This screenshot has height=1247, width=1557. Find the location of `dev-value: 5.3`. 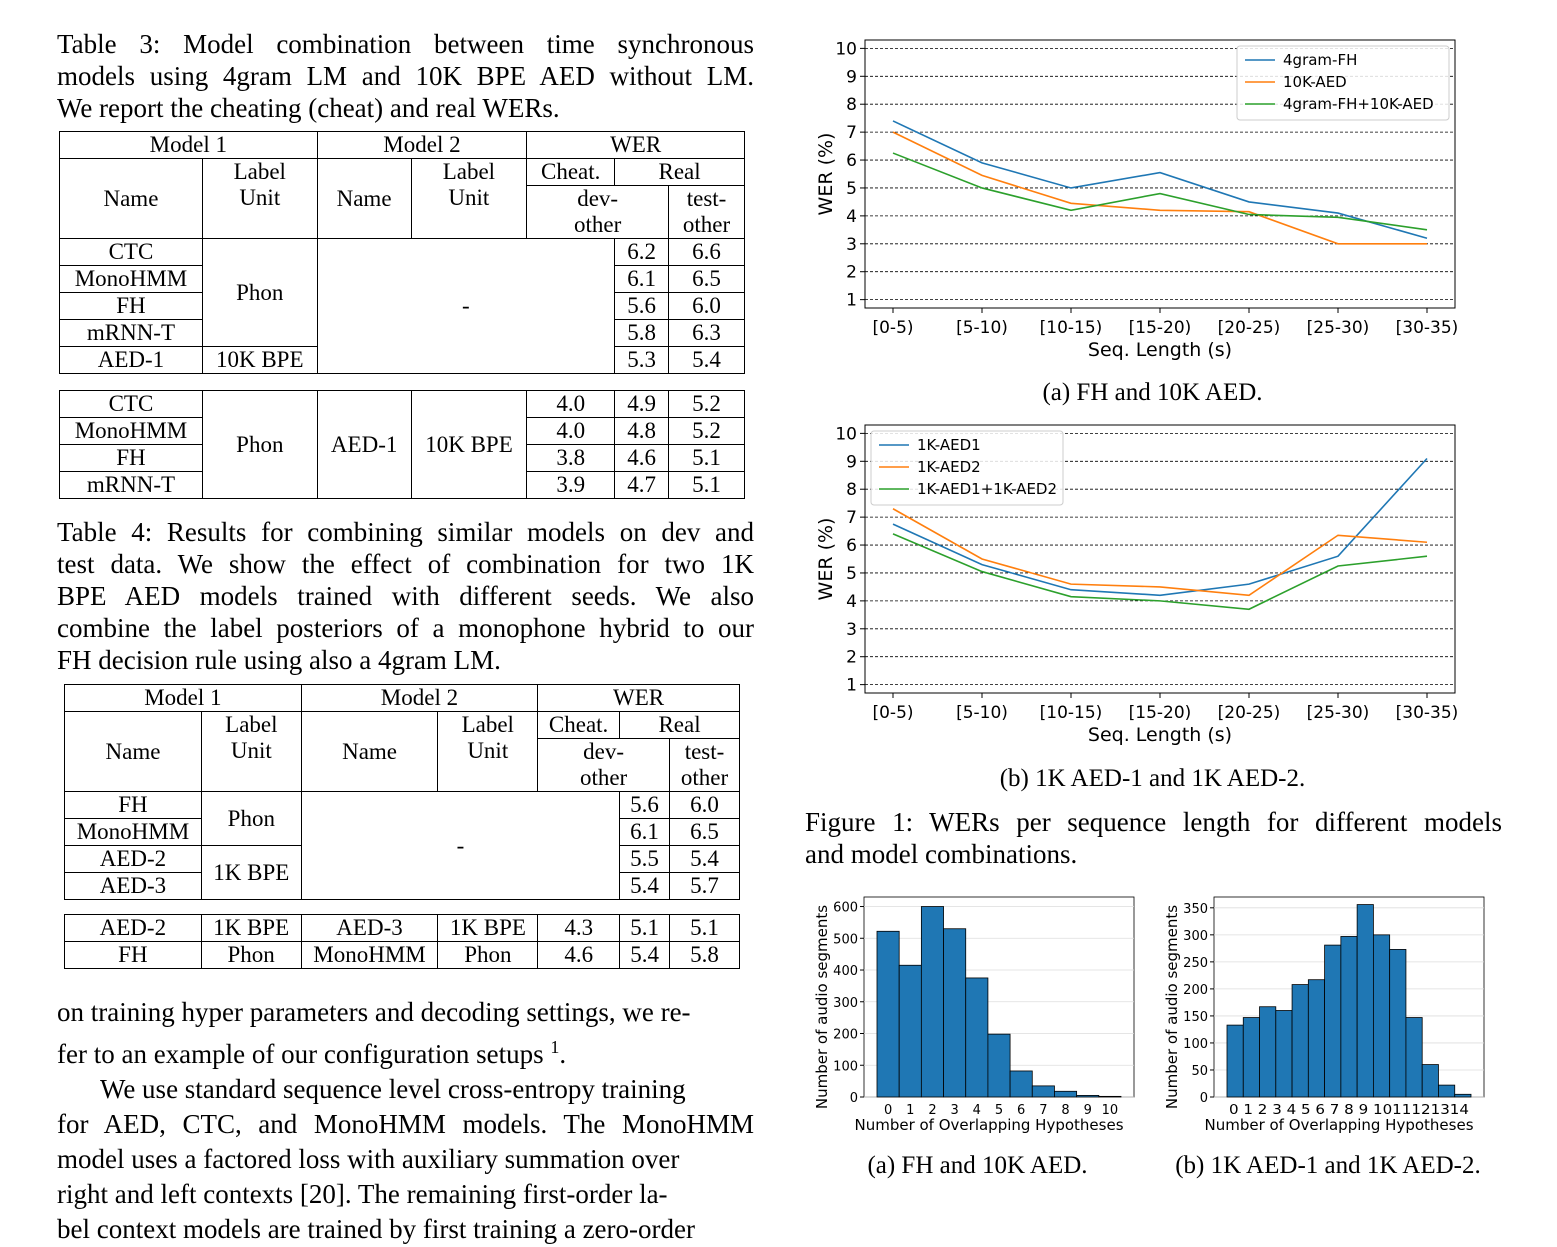

dev-value: 5.3 is located at coordinates (642, 360).